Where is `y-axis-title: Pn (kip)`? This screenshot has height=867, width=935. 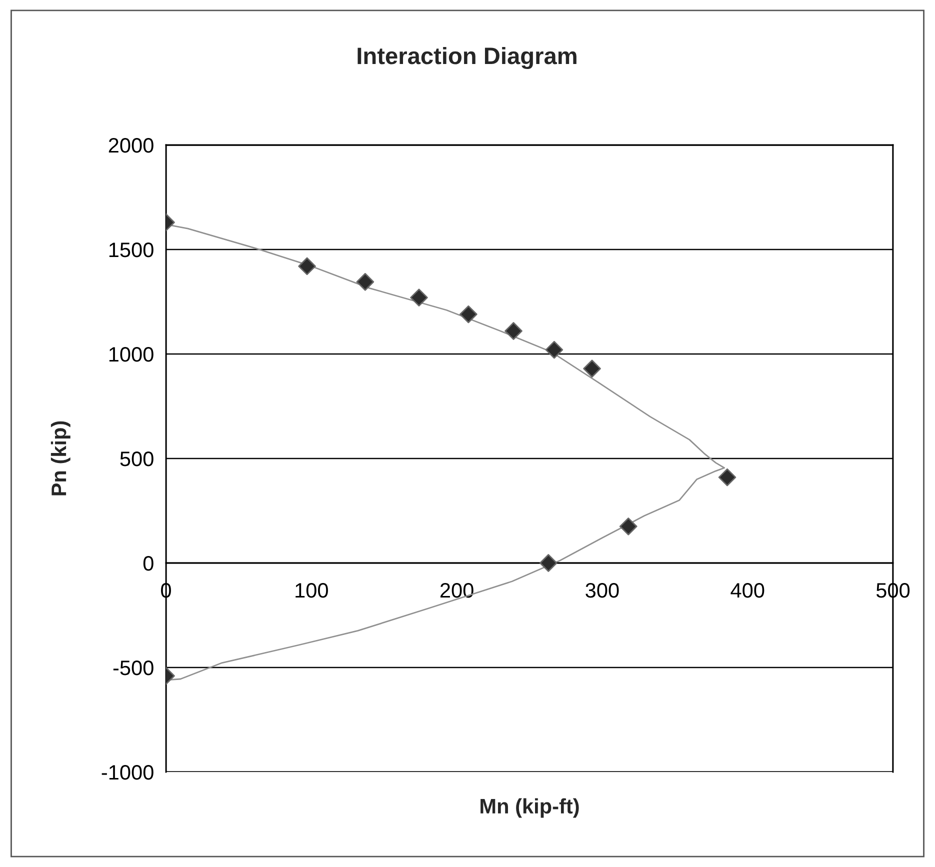
y-axis-title: Pn (kip) is located at coordinates (60, 458).